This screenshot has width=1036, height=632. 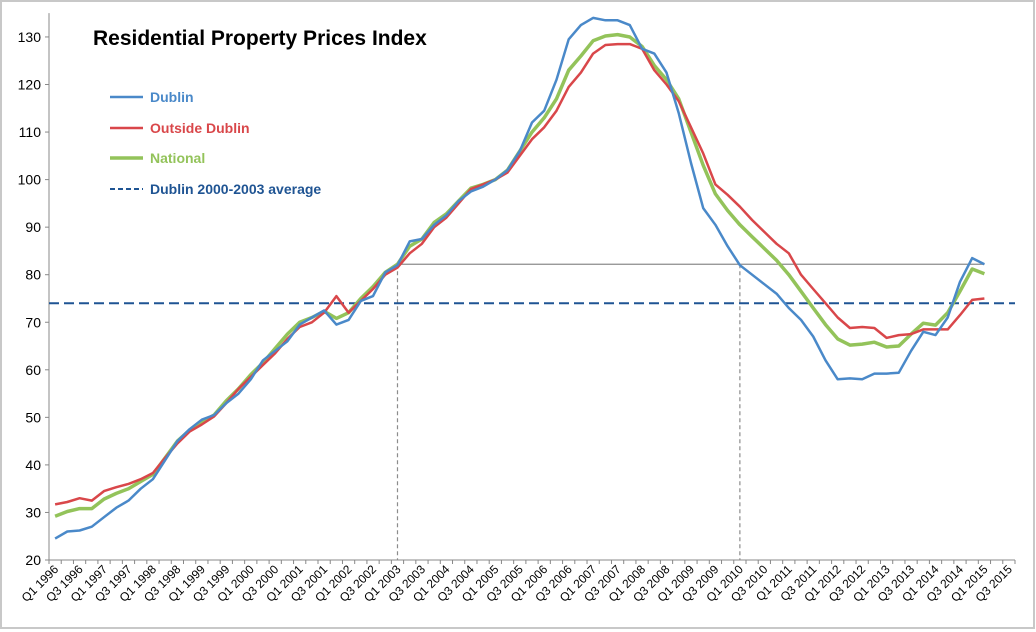 I want to click on legend-label-outside-dublin: Outside Dublin, so click(x=200, y=128).